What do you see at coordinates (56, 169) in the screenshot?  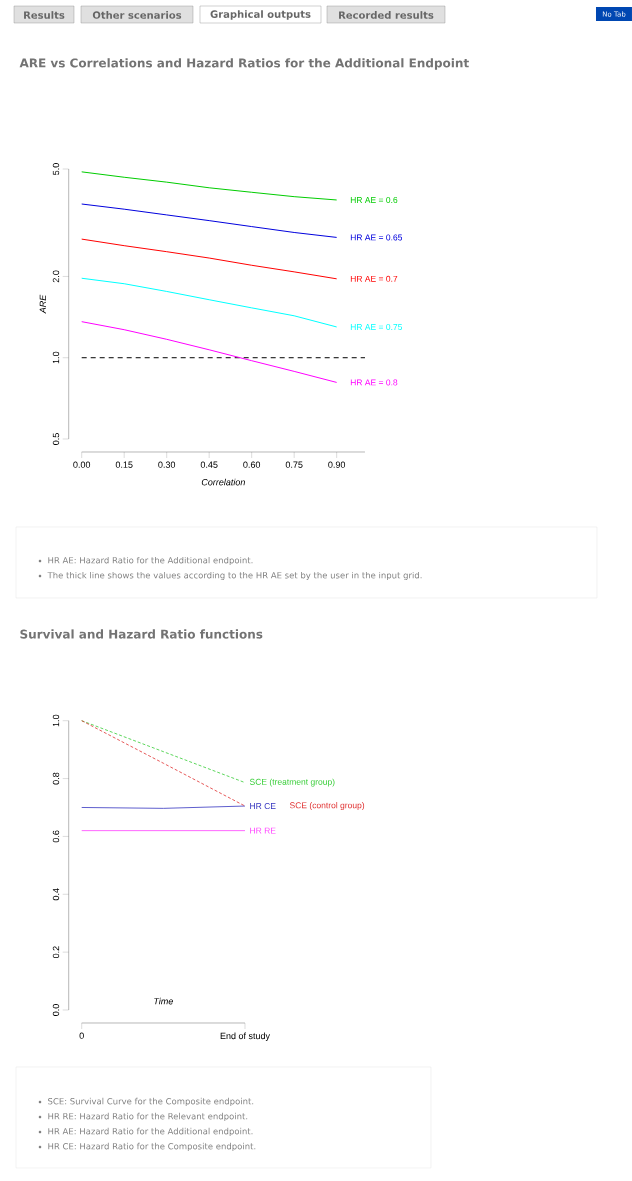 I see `y-tick-label: 5.0` at bounding box center [56, 169].